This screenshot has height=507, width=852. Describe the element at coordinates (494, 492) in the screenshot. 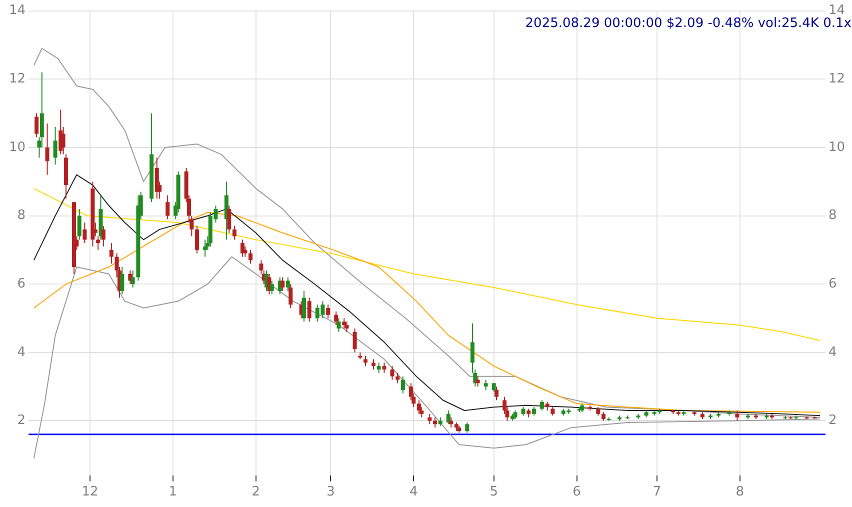

I see `x-tick-label: 5` at that location.